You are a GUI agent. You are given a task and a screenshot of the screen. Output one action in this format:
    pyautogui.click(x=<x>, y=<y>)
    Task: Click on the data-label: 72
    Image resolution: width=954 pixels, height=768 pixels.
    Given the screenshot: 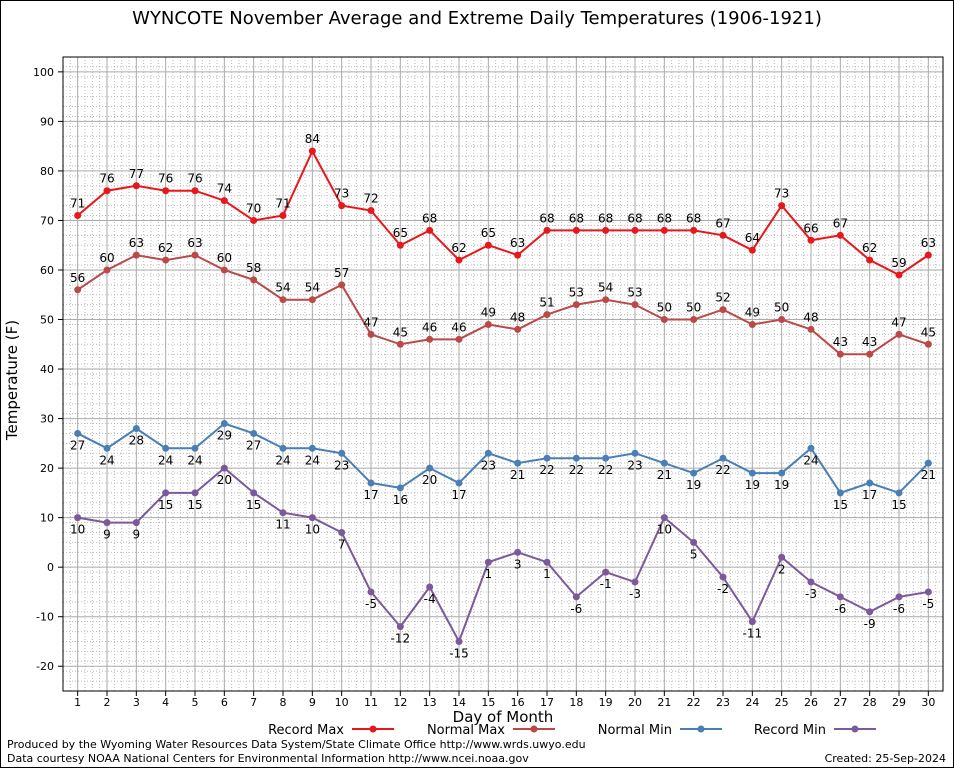 What is the action you would take?
    pyautogui.click(x=370, y=199)
    